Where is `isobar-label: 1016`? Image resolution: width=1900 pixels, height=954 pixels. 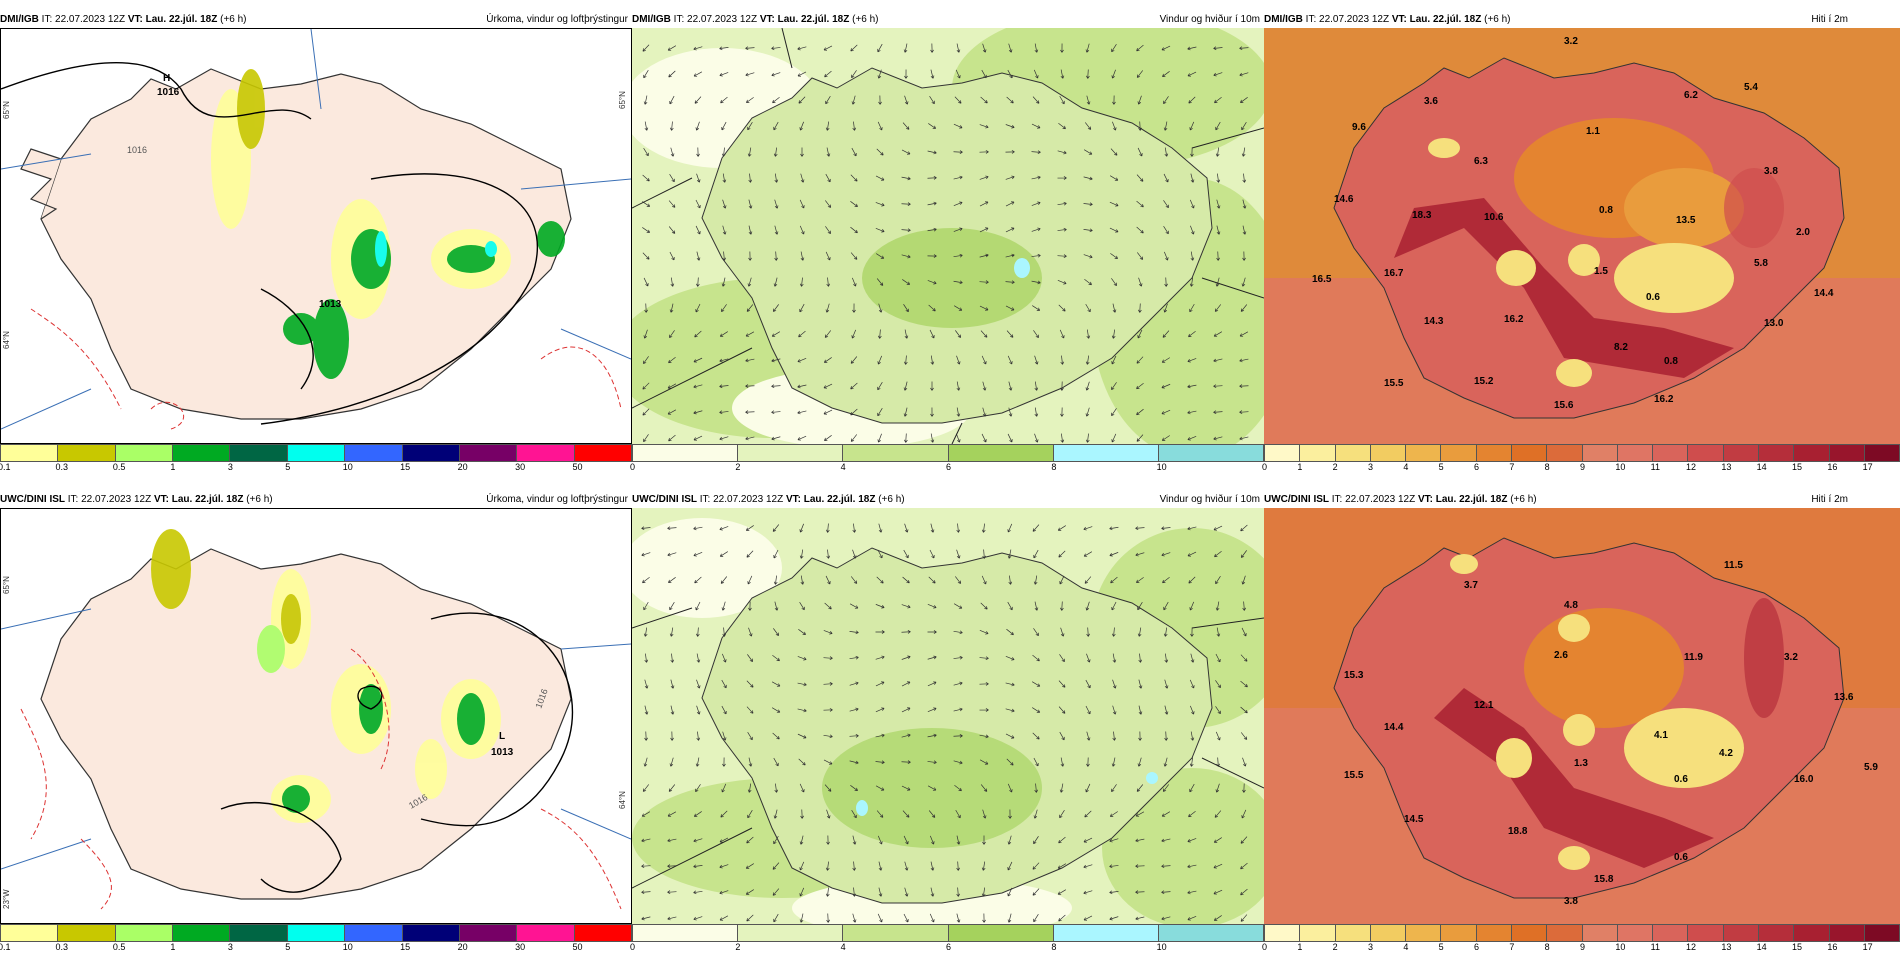
isobar-label: 1016 is located at coordinates (137, 150).